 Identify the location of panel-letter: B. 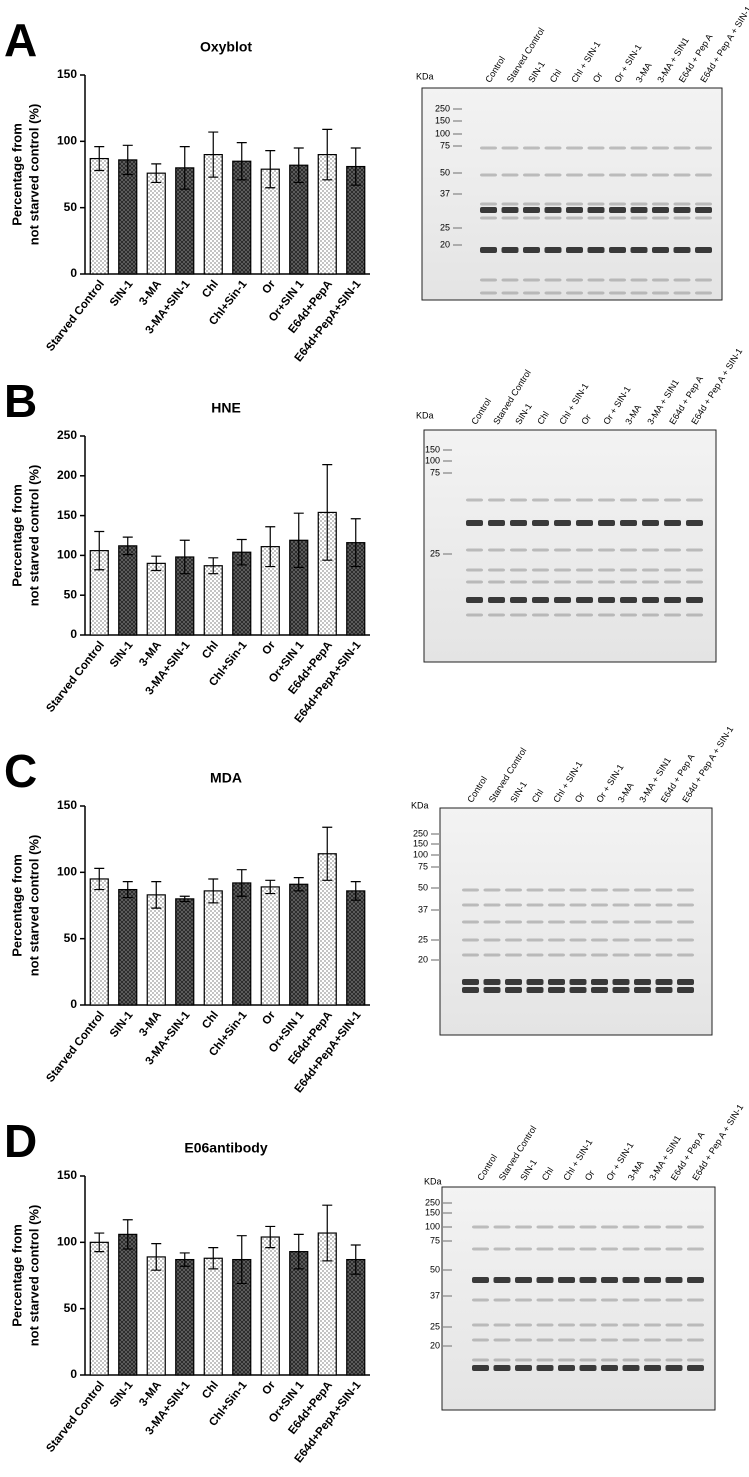
(20, 401).